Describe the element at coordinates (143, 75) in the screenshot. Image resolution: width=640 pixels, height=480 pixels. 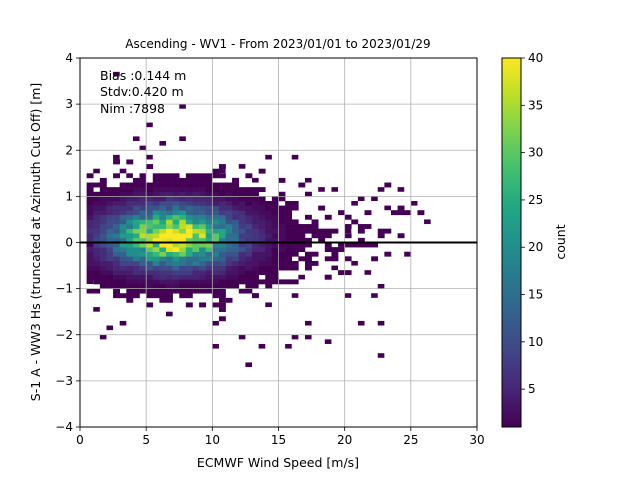
I see `bias-text: Bias :0.144 m` at that location.